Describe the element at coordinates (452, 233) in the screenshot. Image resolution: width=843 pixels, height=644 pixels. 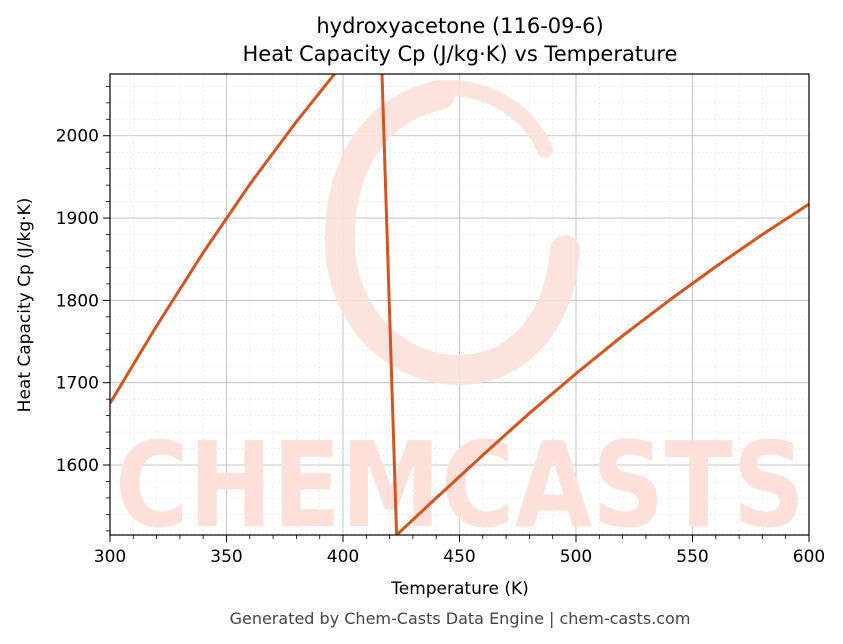
I see `watermark-swoosh` at that location.